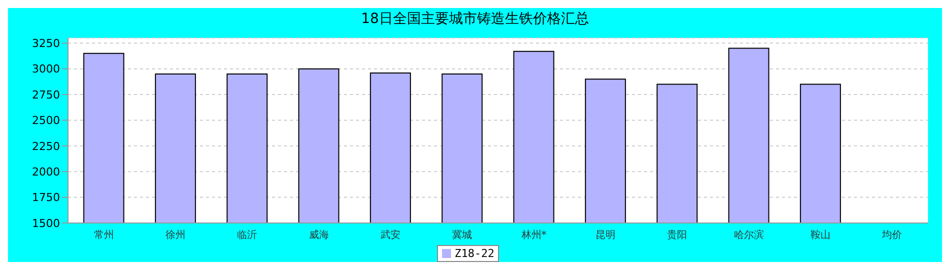 The width and height of the screenshot is (950, 270). Describe the element at coordinates (46, 197) in the screenshot. I see `y-tick-label: 1750` at that location.